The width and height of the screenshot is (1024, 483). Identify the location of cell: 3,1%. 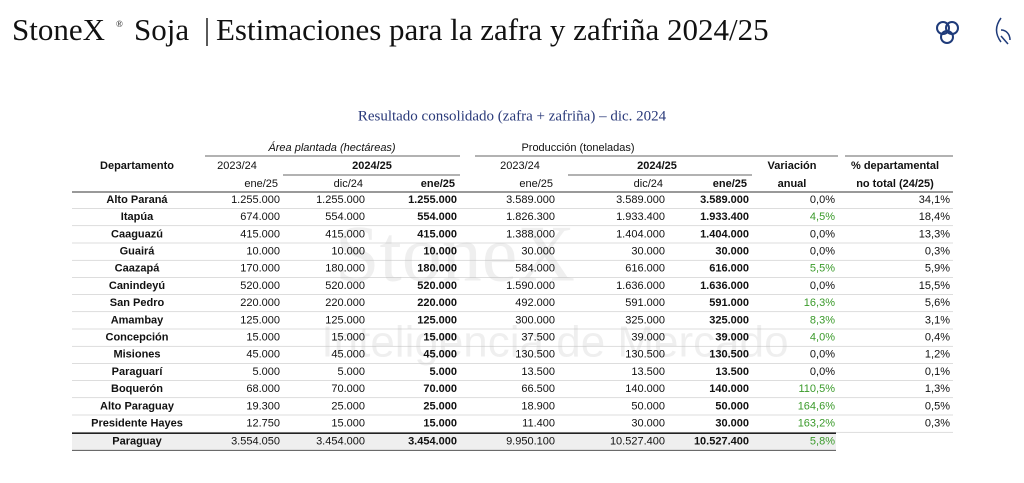
(937, 320).